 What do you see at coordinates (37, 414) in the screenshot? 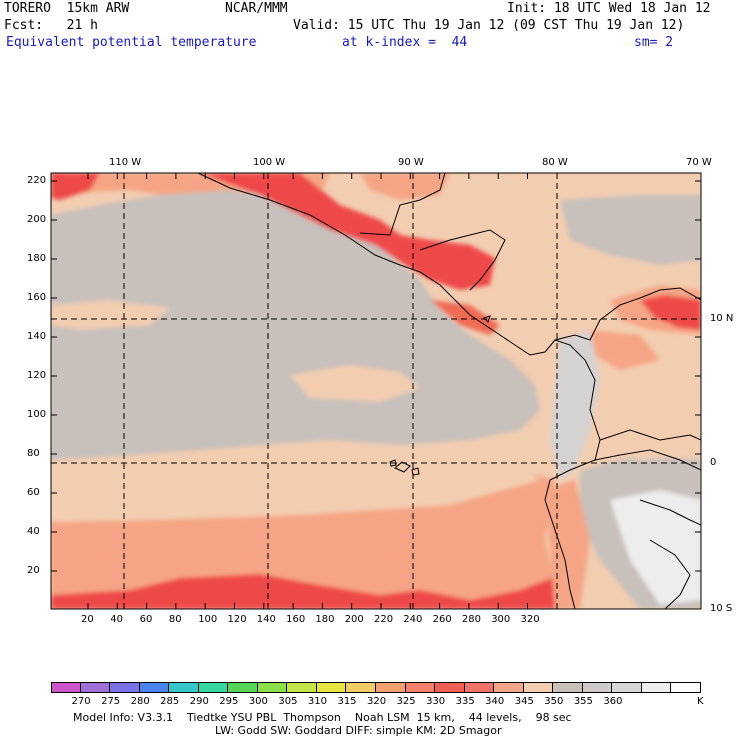
I see `y-tick-label: 100` at bounding box center [37, 414].